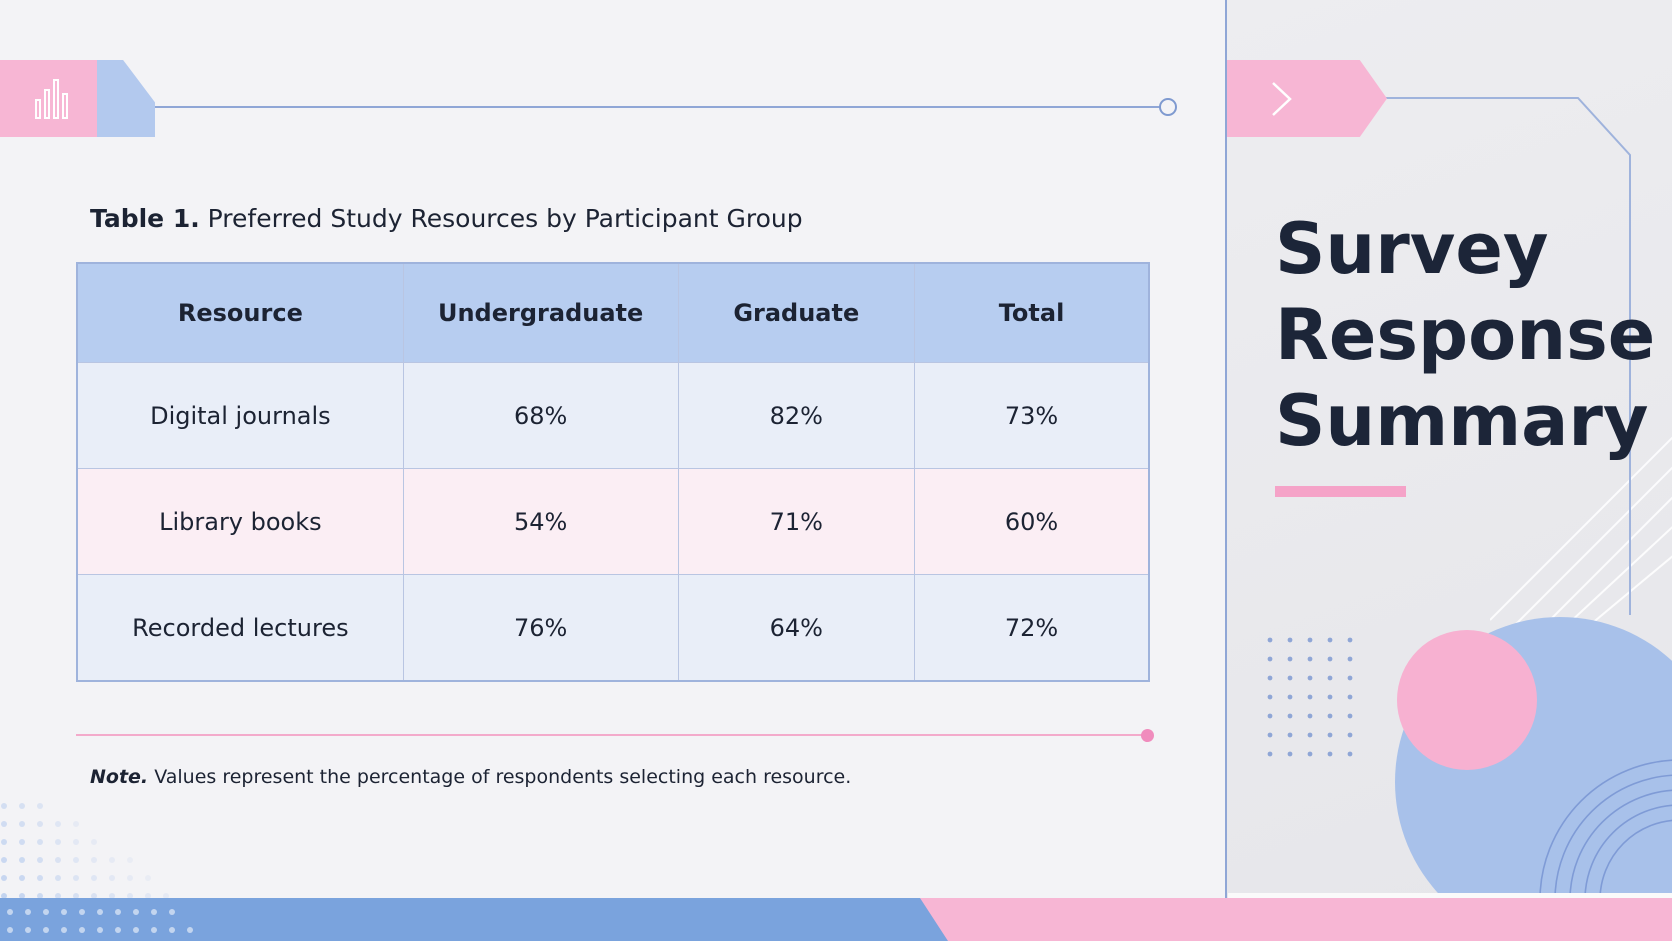 The width and height of the screenshot is (1672, 941). Describe the element at coordinates (1605, 826) in the screenshot. I see `concentric-arcs-decor` at that location.